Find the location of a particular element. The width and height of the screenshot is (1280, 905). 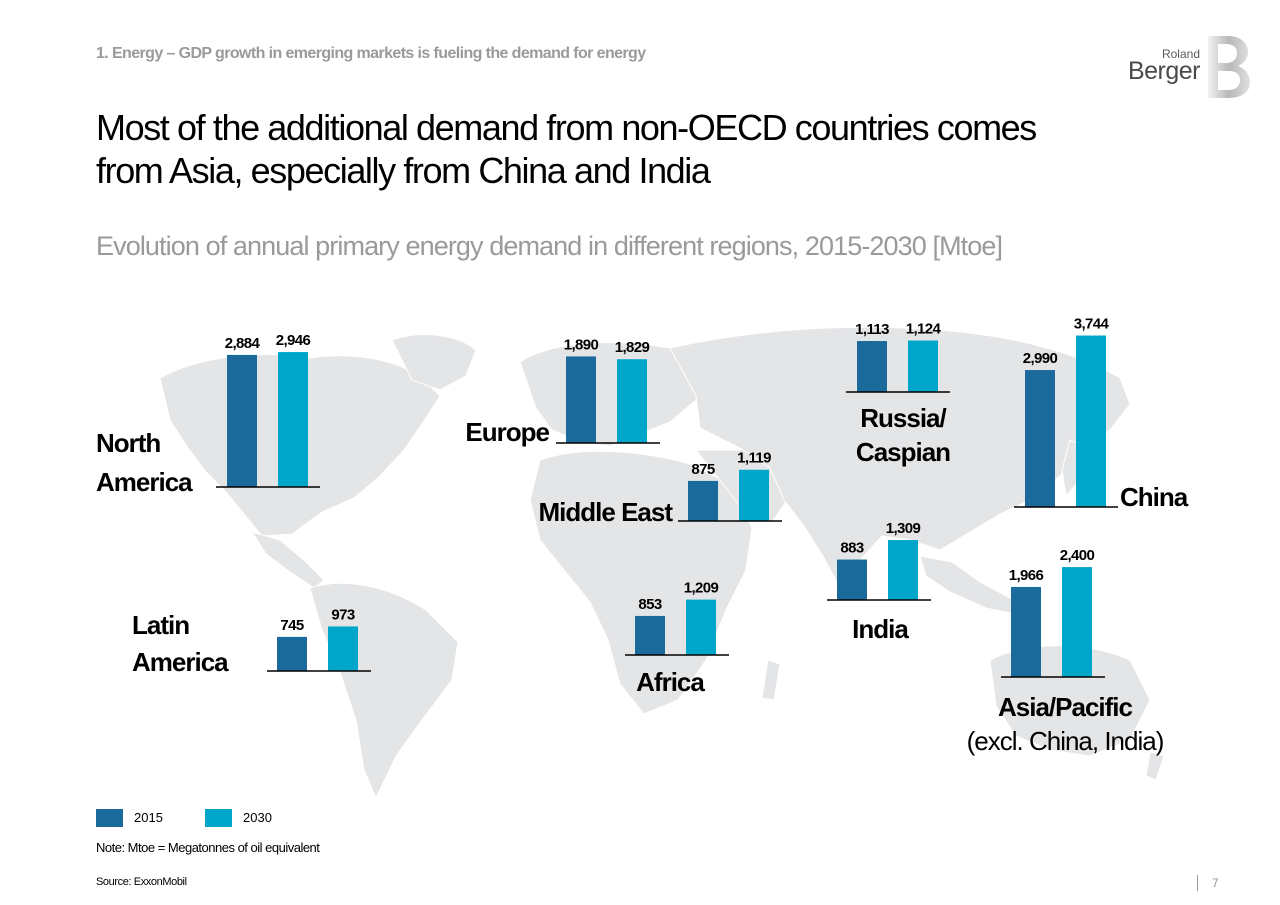

region-label-russia-caspian-line-1: Russia/ is located at coordinates (903, 418).